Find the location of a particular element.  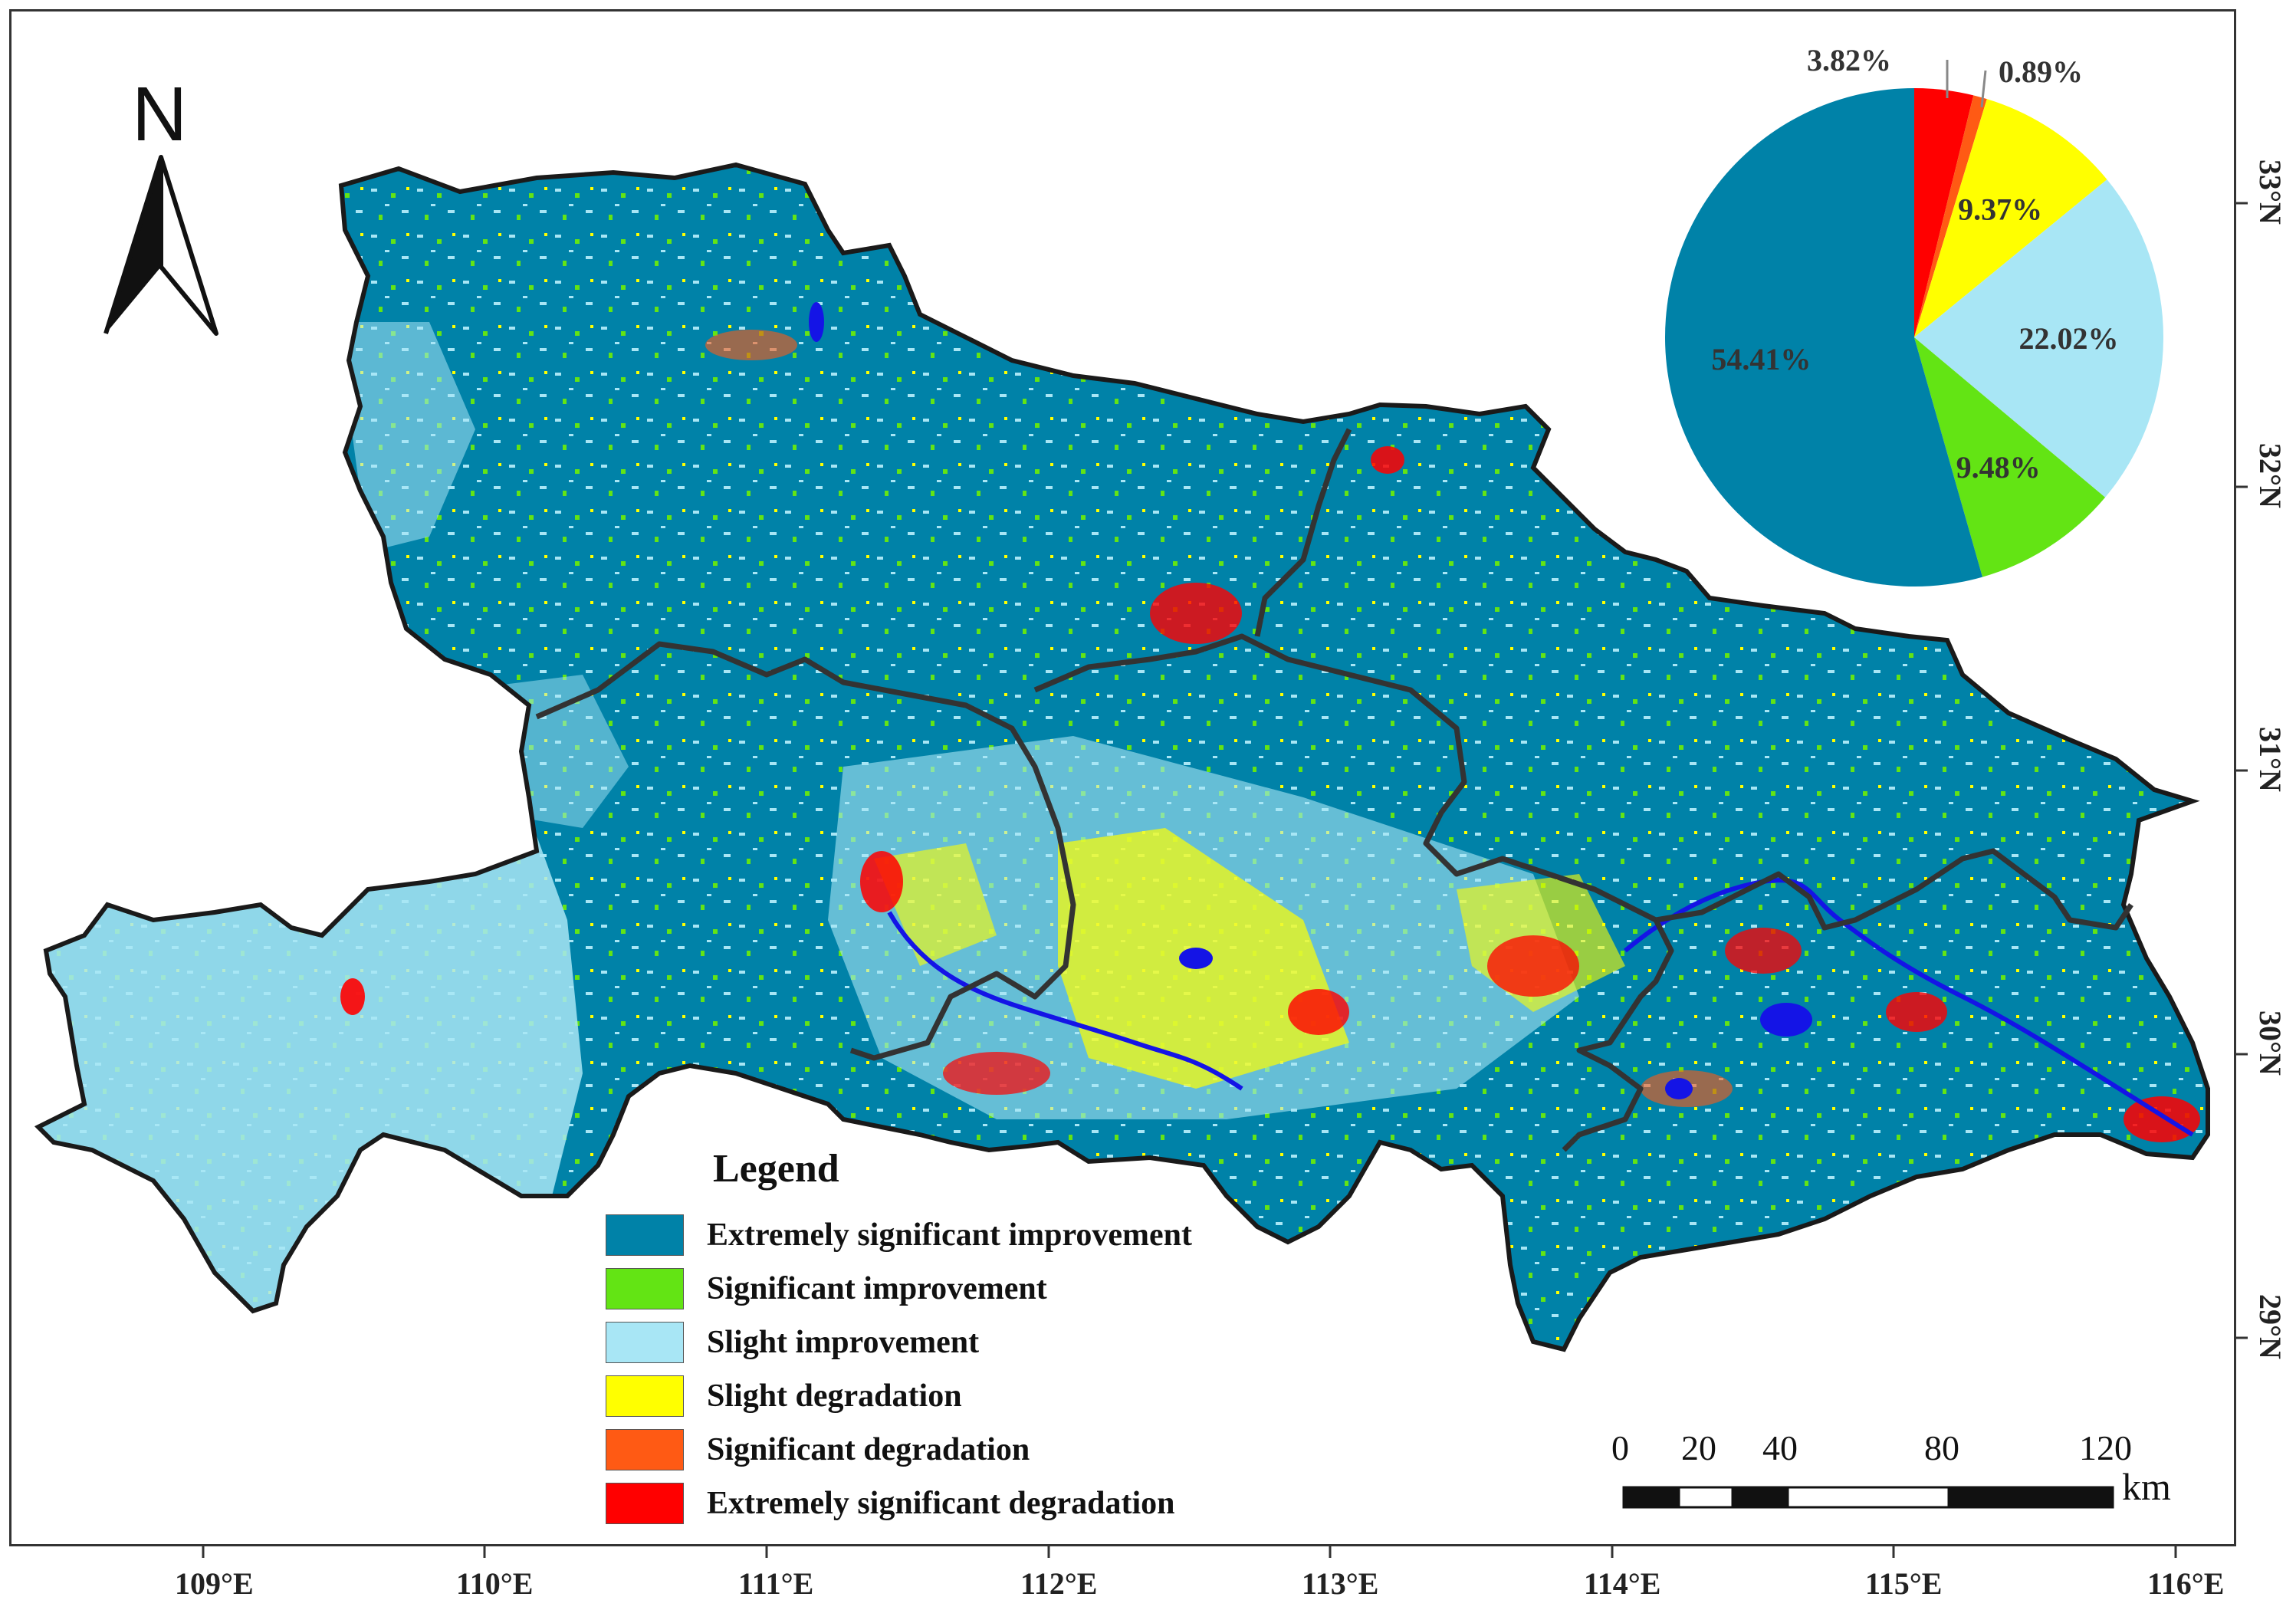

longitude-label-112: 112°E is located at coordinates (1059, 1583).